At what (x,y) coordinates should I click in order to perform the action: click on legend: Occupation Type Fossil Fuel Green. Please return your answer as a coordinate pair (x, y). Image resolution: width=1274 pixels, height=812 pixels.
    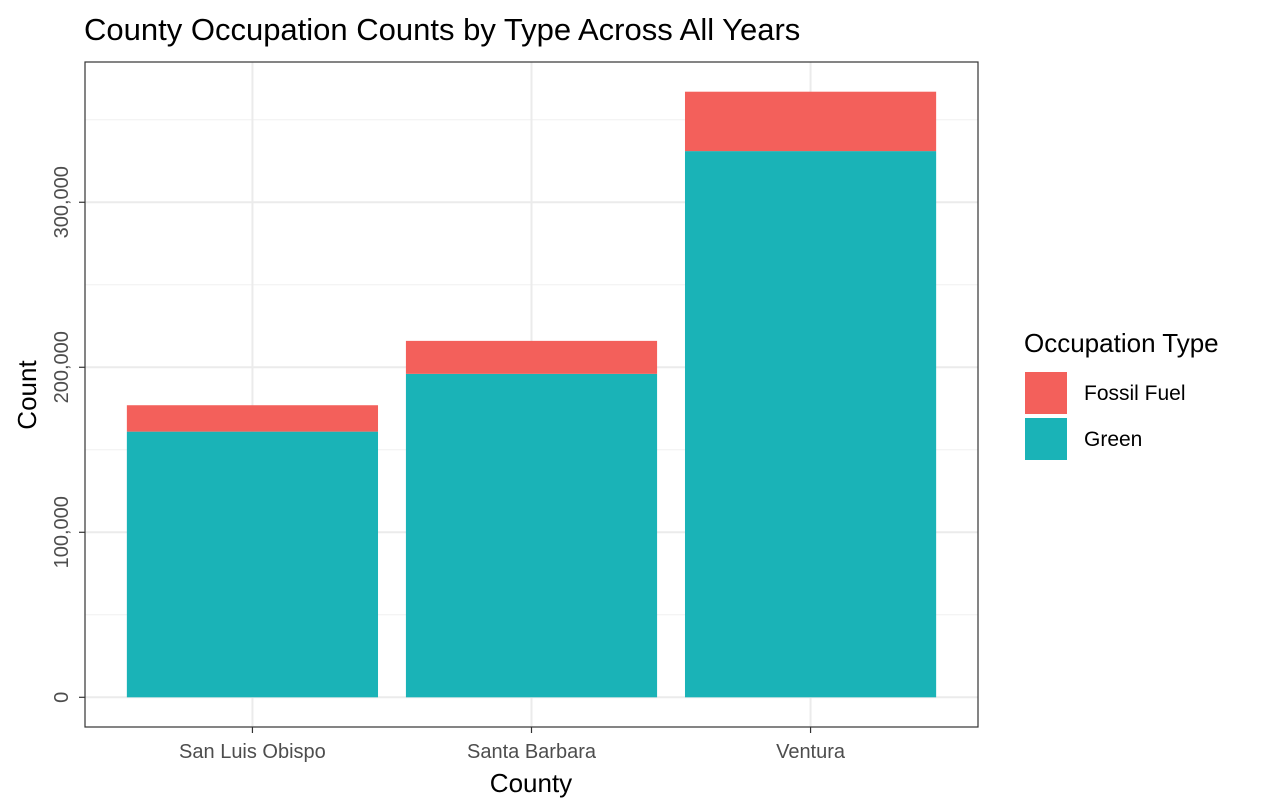
    Looking at the image, I should click on (1121, 394).